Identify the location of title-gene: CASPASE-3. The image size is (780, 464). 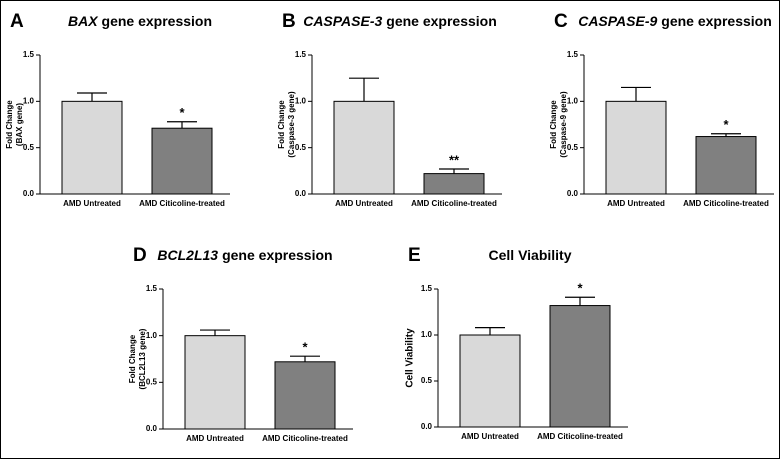
(342, 21).